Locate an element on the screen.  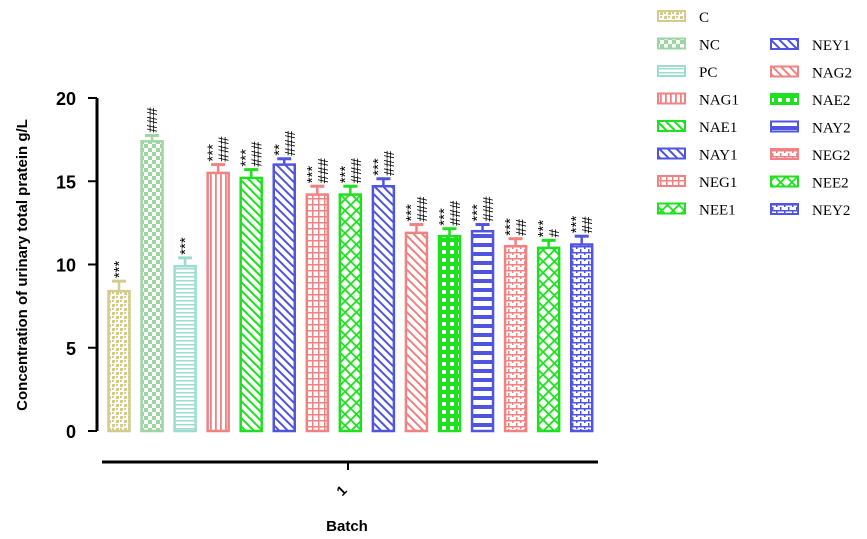
legend-item-nae1: NAE1 is located at coordinates (697, 128).